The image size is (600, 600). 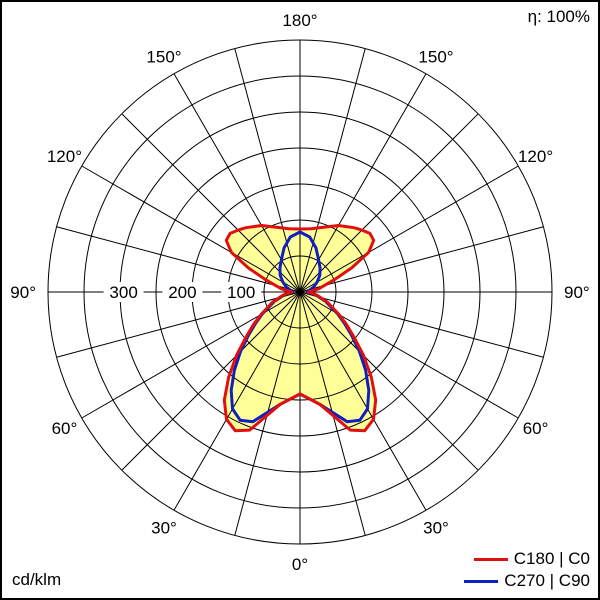 What do you see at coordinates (37, 579) in the screenshot?
I see `unit-label: cd/klm` at bounding box center [37, 579].